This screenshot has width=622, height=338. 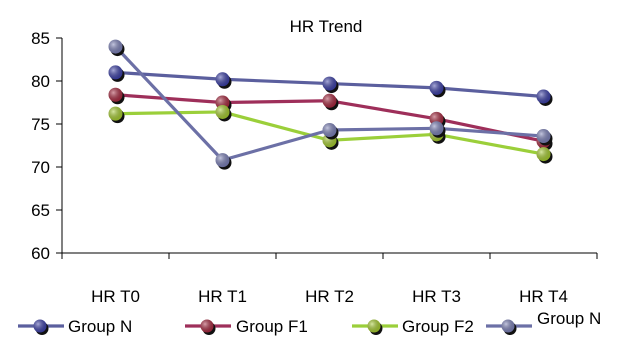 I want to click on x-tick-label: HR T3, so click(x=436, y=296).